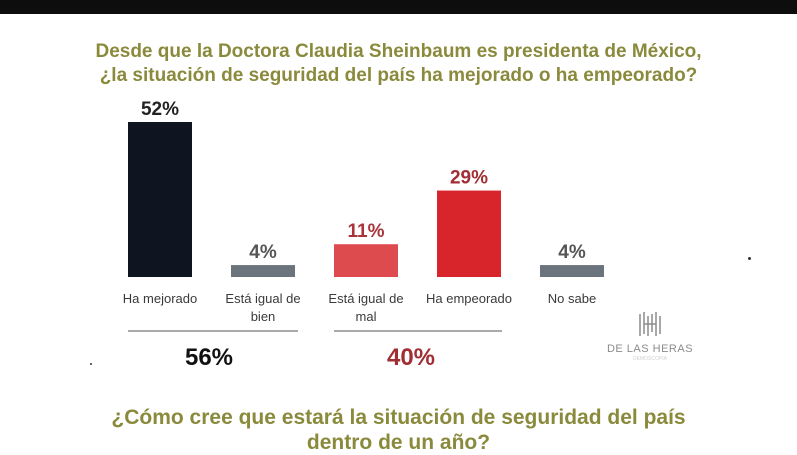  I want to click on category-label: mal, so click(366, 316).